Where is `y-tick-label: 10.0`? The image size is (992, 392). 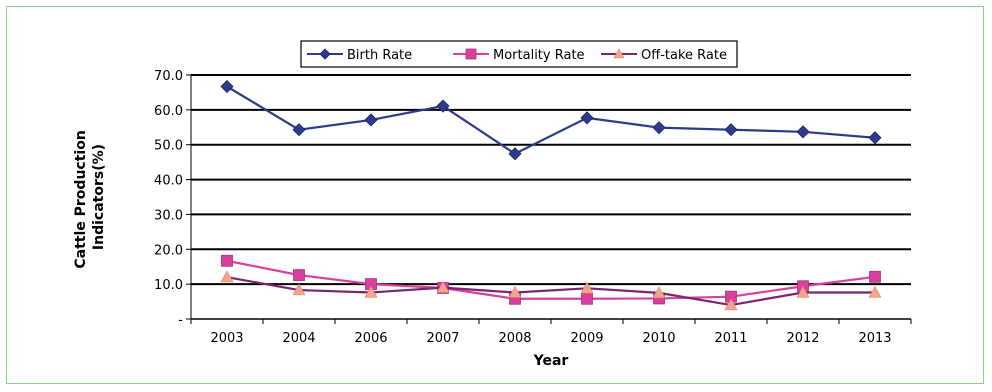 y-tick-label: 10.0 is located at coordinates (168, 285).